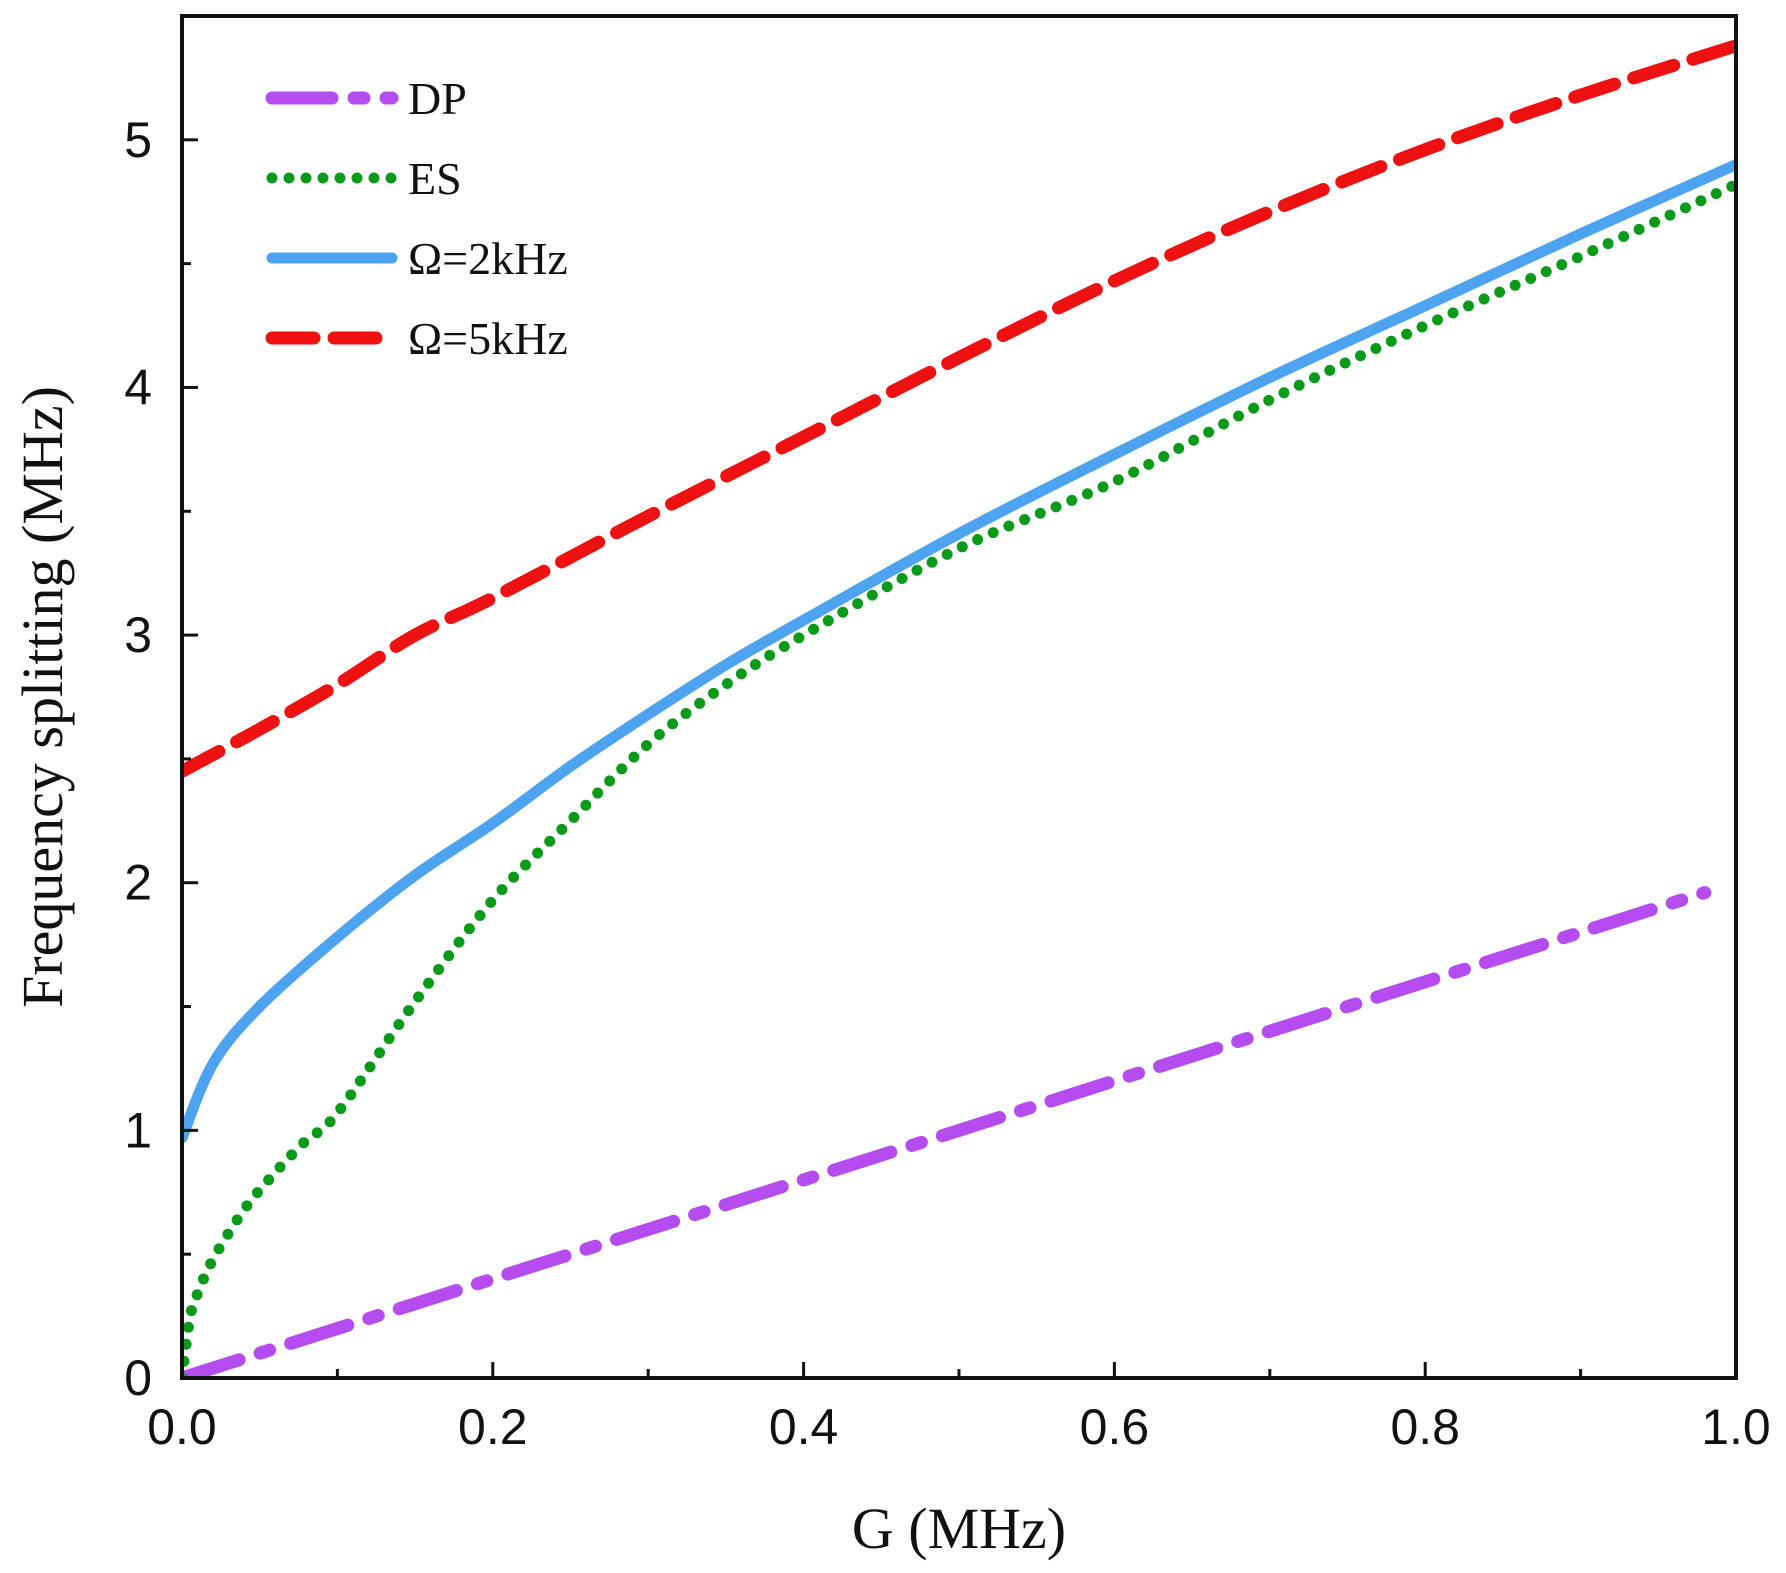 This screenshot has width=1786, height=1573. Describe the element at coordinates (959, 1528) in the screenshot. I see `x-axis-title: G (MHz)` at that location.